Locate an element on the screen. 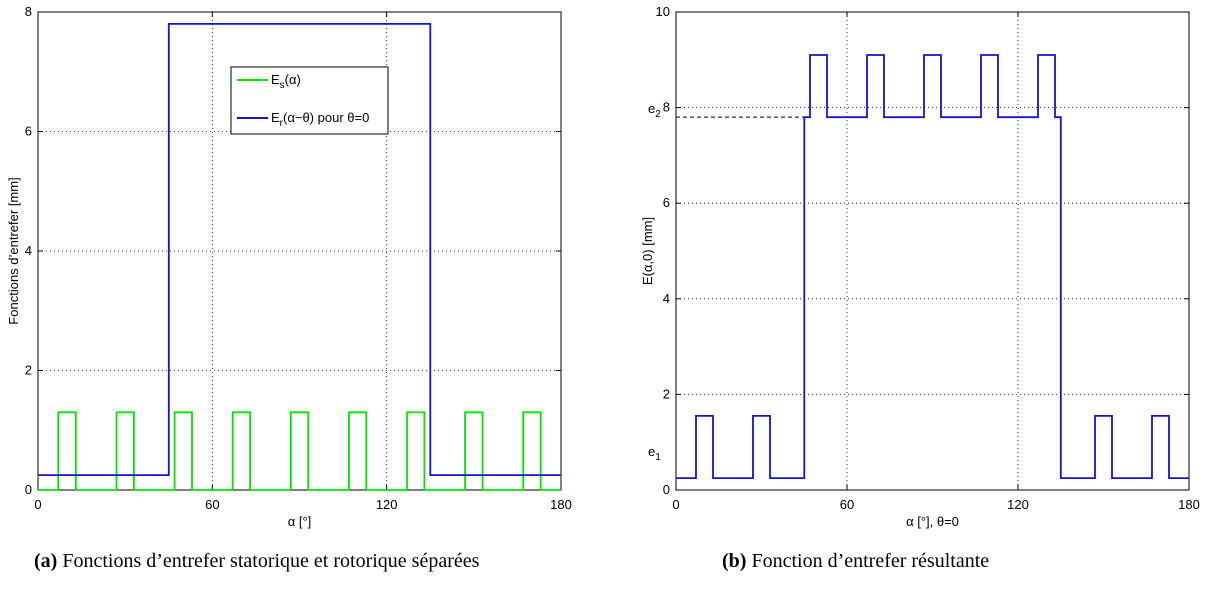 The height and width of the screenshot is (610, 1208). caption-b: (b) Fonction d’entrefer résultante is located at coordinates (932, 561).